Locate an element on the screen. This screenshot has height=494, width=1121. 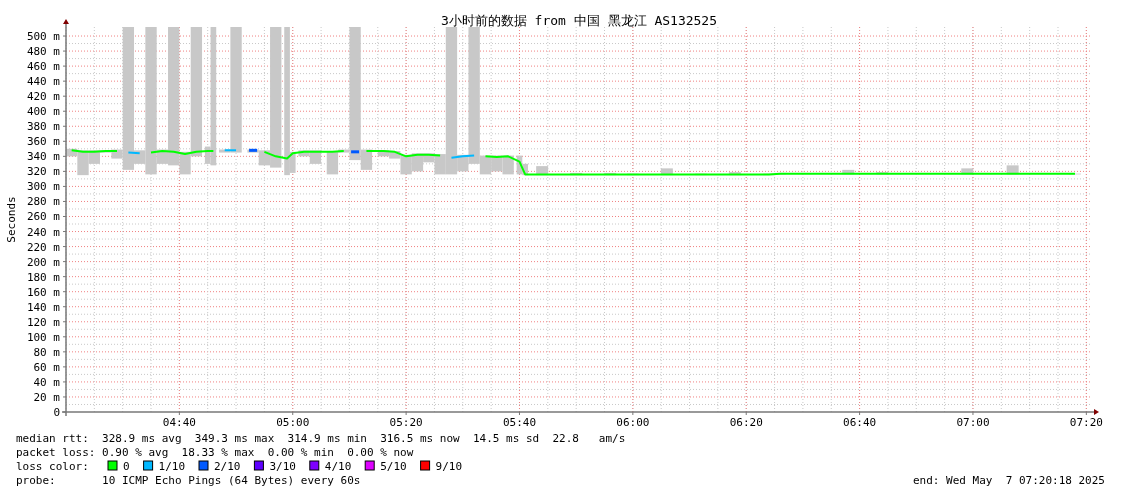
y-tick-label: 100 m is located at coordinates (43, 337).